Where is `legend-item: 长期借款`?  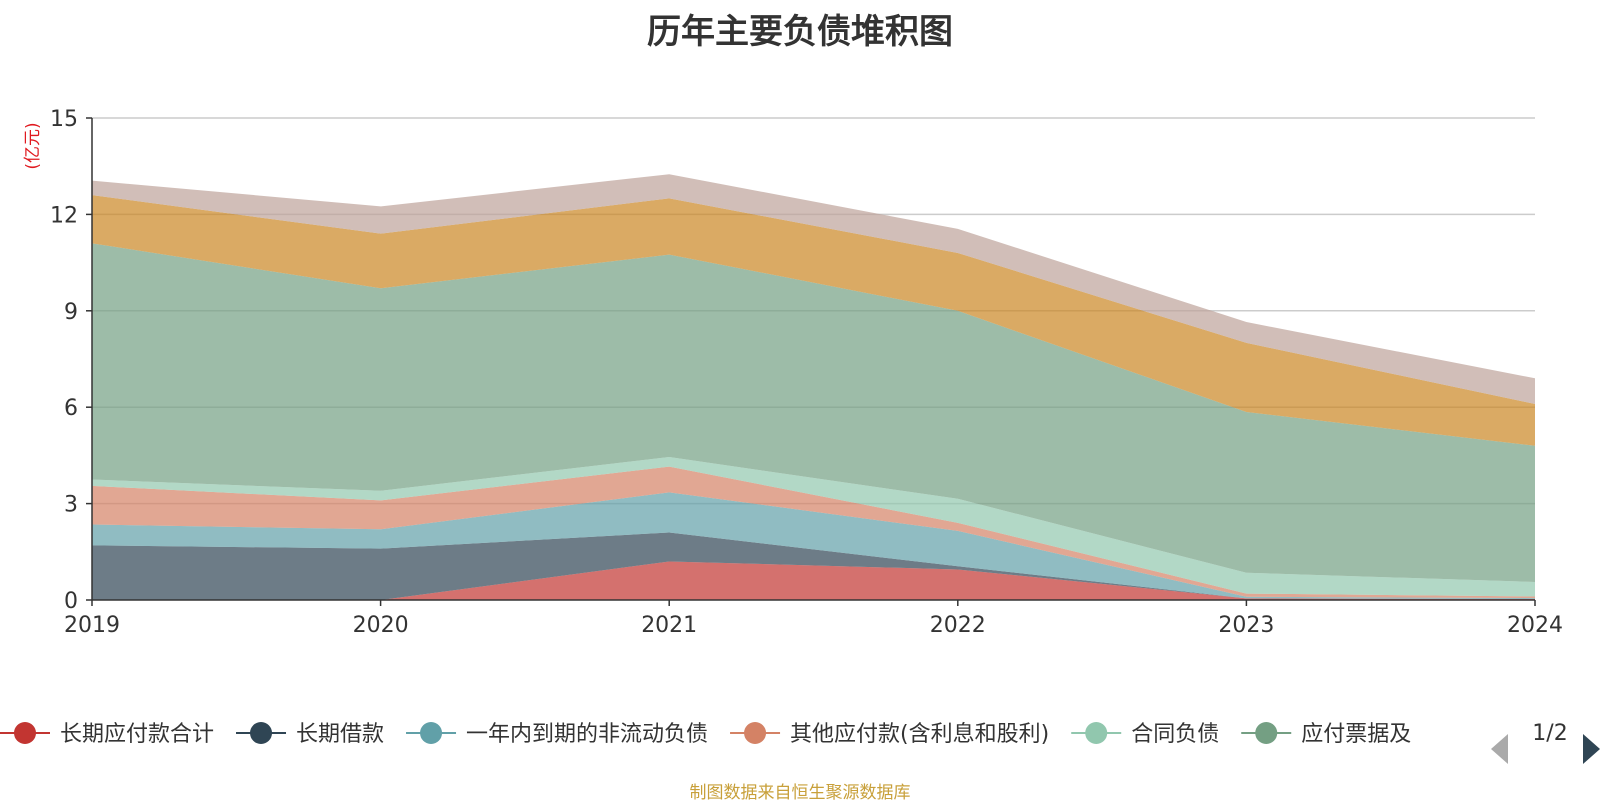 legend-item: 长期借款 is located at coordinates (310, 734).